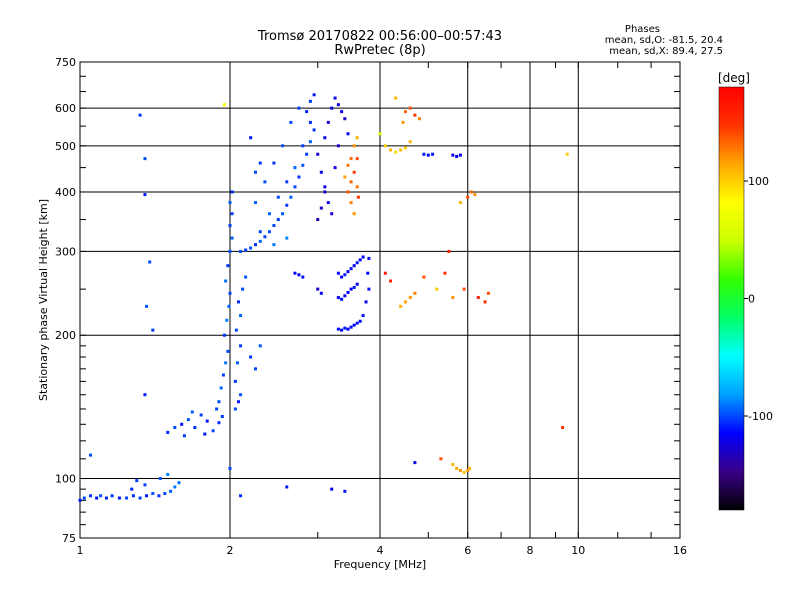  I want to click on x-tick-label: 16, so click(680, 550).